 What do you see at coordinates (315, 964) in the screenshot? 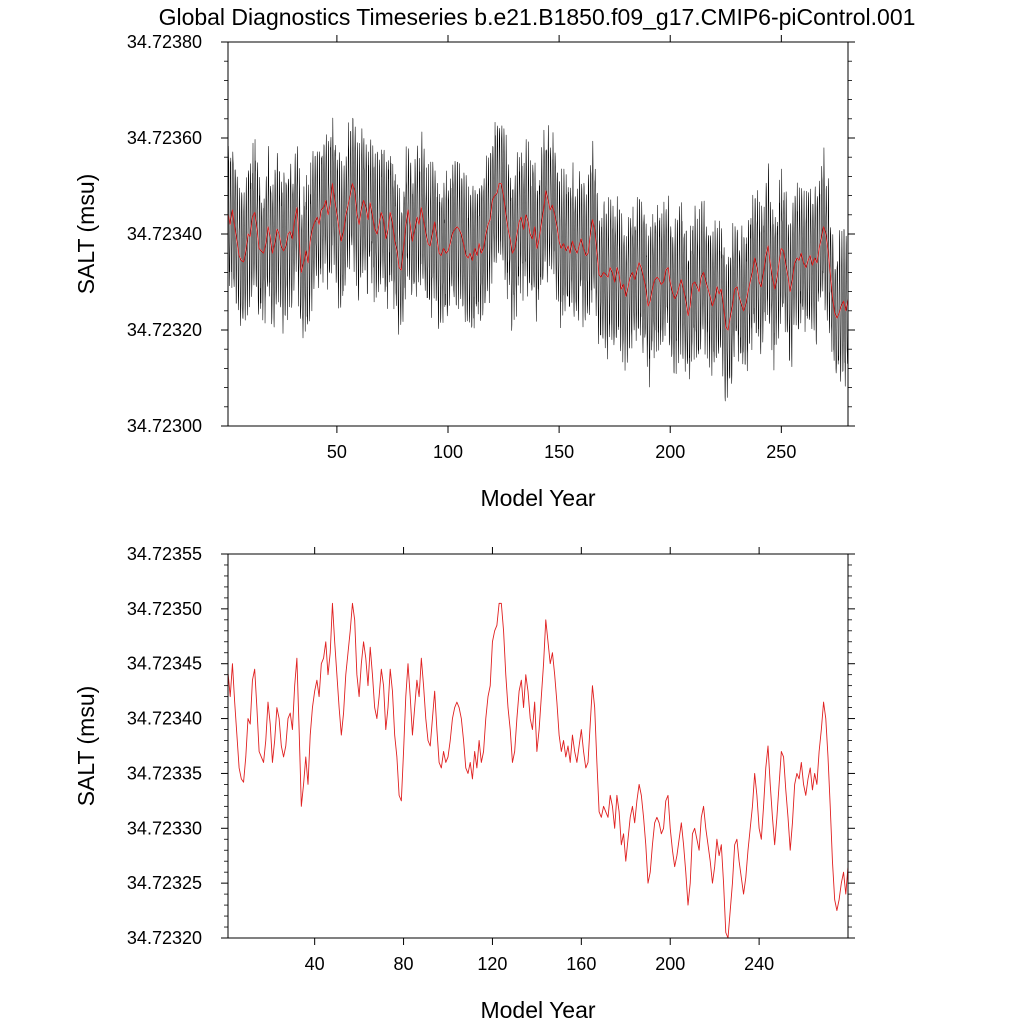
I see `x-tick-label: 40` at bounding box center [315, 964].